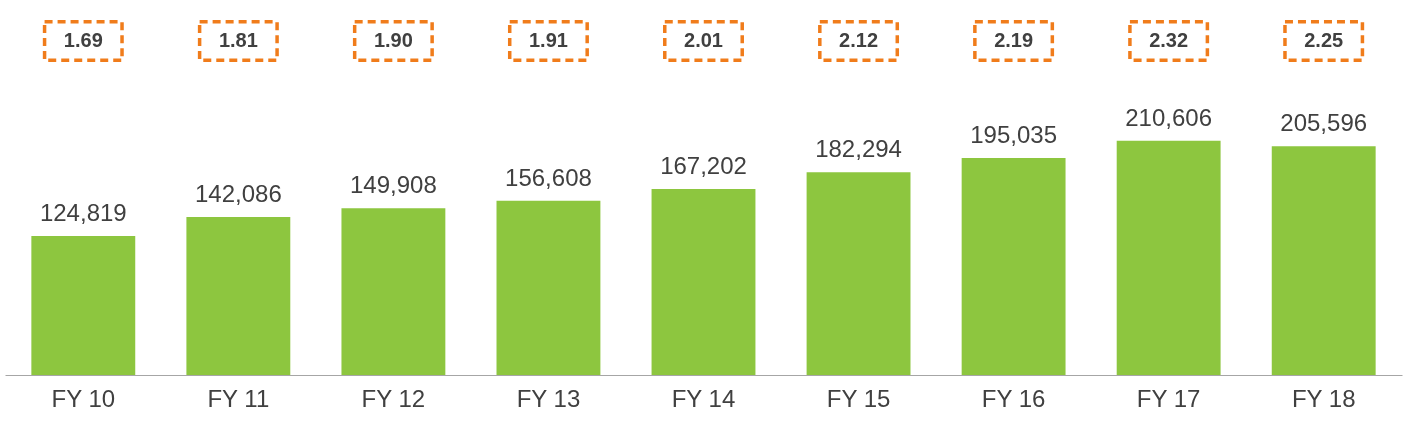 This screenshot has height=424, width=1404. I want to click on text: 2.01, so click(703, 40).